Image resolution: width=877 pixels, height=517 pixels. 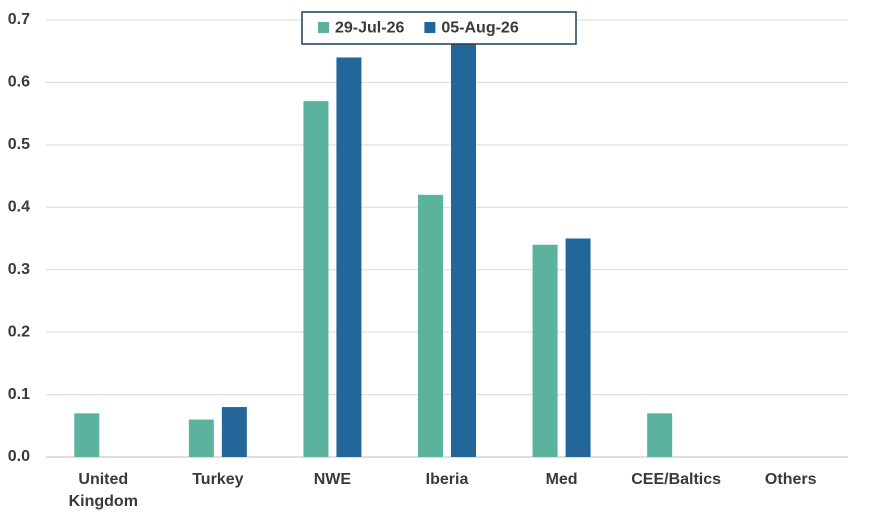 I want to click on legend-label: 29-Jul-26, so click(x=369, y=28).